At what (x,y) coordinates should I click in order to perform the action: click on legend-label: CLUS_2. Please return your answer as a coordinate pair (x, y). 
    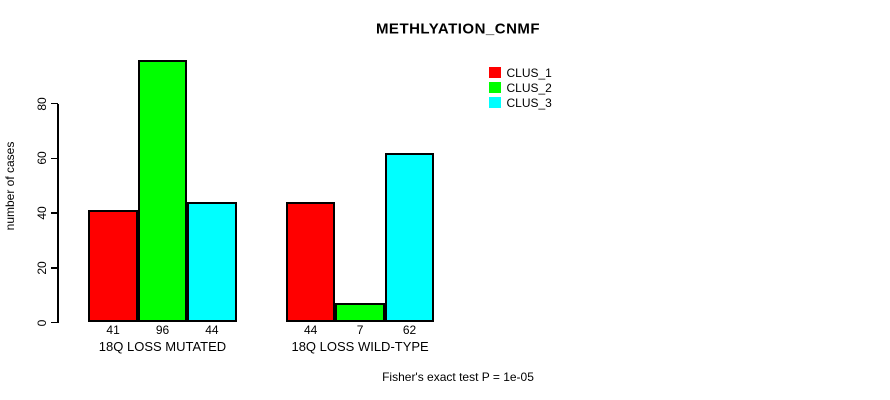
    Looking at the image, I should click on (529, 87).